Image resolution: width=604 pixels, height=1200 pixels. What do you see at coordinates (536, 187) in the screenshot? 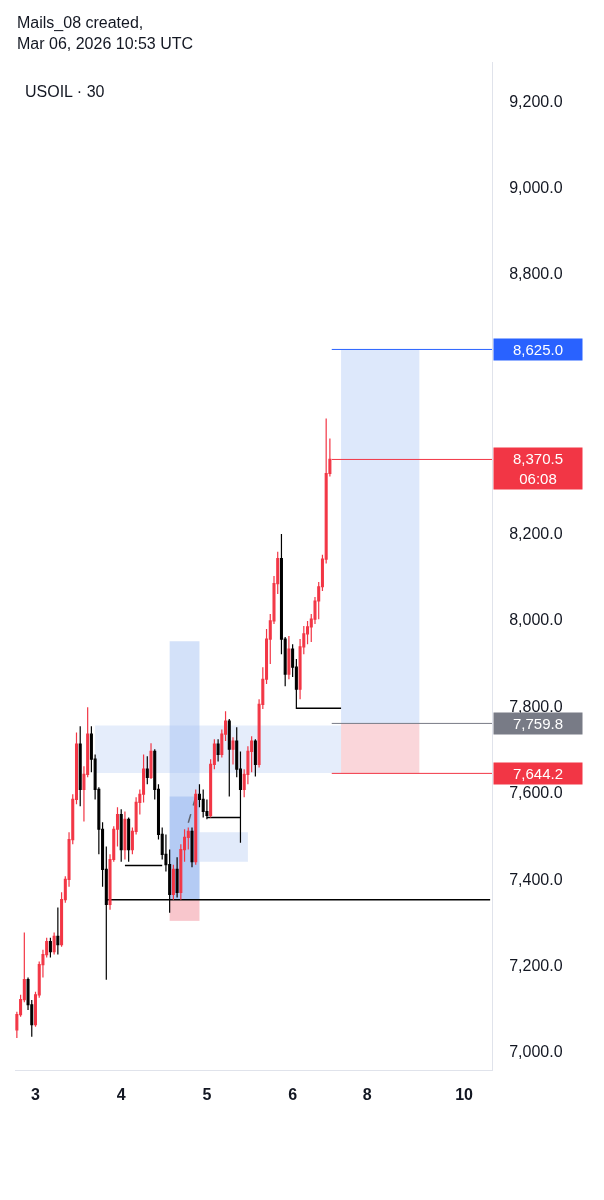
I see `y-tick-label: 9,000.0` at bounding box center [536, 187].